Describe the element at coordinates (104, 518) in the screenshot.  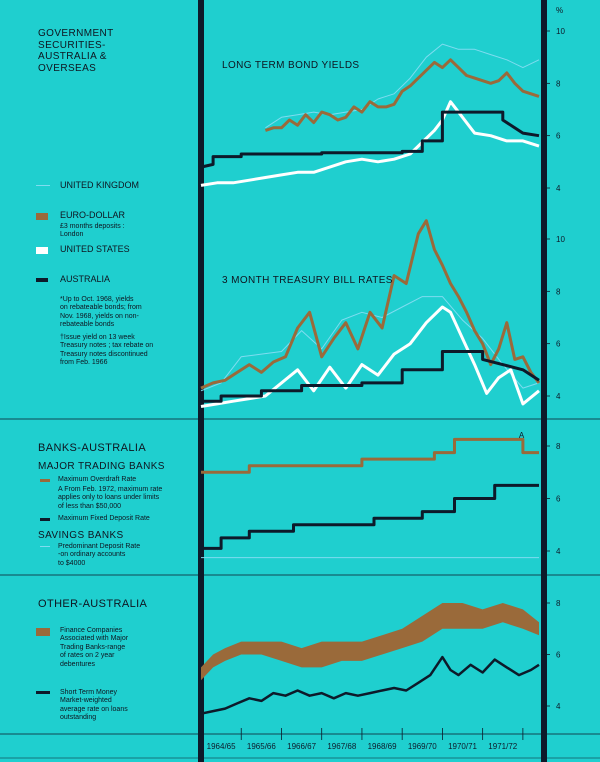
I see `deposit-label: Maximum Fixed Deposit Rate` at that location.